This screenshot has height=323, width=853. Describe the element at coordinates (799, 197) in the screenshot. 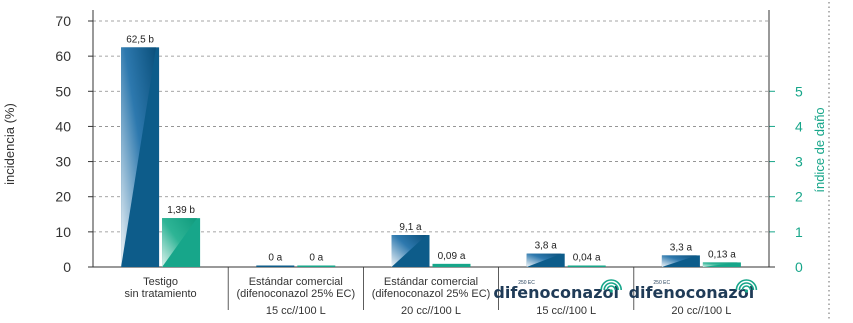

I see `y-right-tick-label: 2` at that location.